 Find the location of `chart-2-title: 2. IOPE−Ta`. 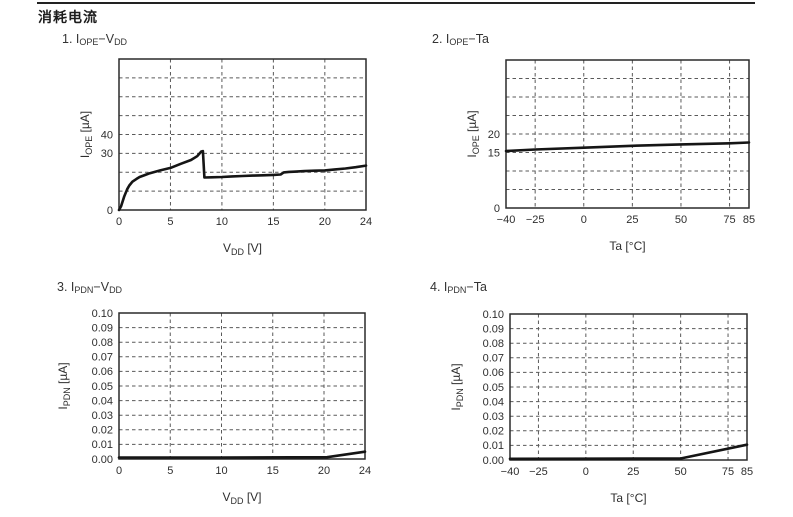

chart-2-title: 2. IOPE−Ta is located at coordinates (460, 39).